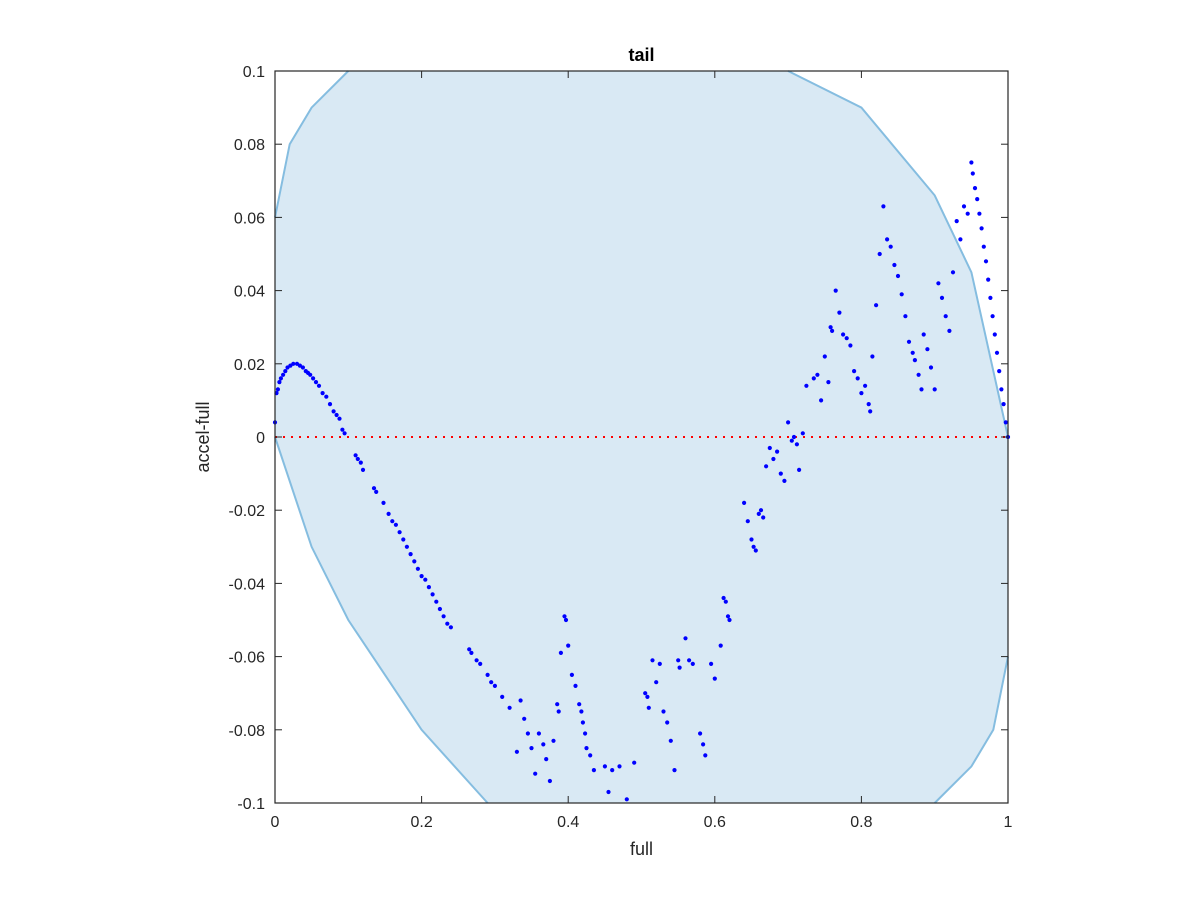  I want to click on region-edge-lower-left, so click(381, 620).